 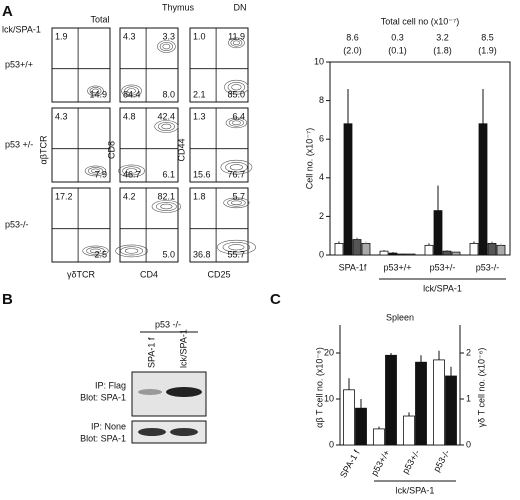 What do you see at coordinates (181, 149) in the screenshot?
I see `y-axis-label: CD44` at bounding box center [181, 149].